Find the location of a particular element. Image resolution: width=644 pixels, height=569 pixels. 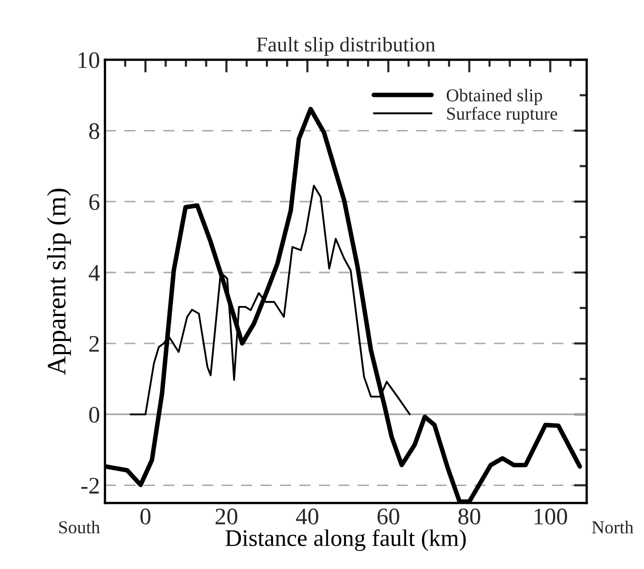

chart-title: Fault slip distribution is located at coordinates (346, 46).